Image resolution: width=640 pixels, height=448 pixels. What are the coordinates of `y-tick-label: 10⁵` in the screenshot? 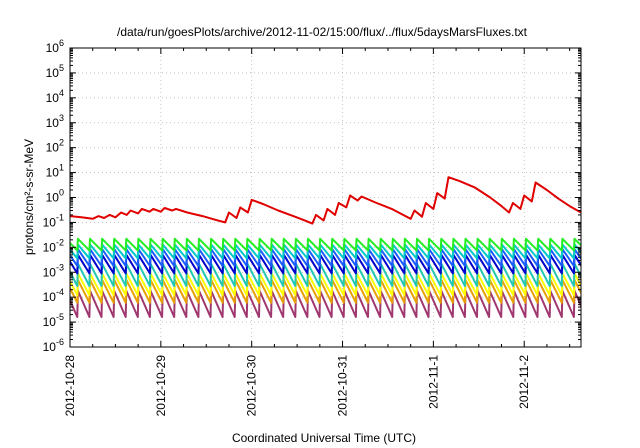 It's located at (55, 71).